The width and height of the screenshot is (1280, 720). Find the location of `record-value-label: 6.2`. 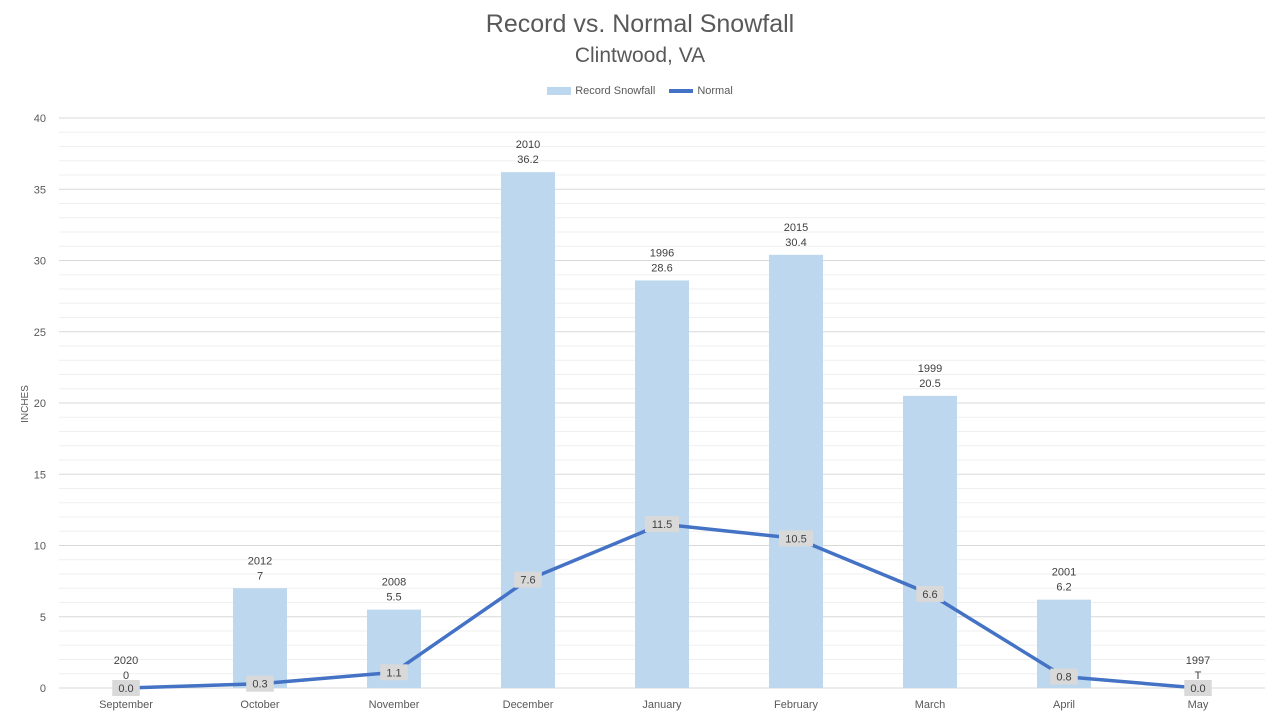

record-value-label: 6.2 is located at coordinates (1063, 588).